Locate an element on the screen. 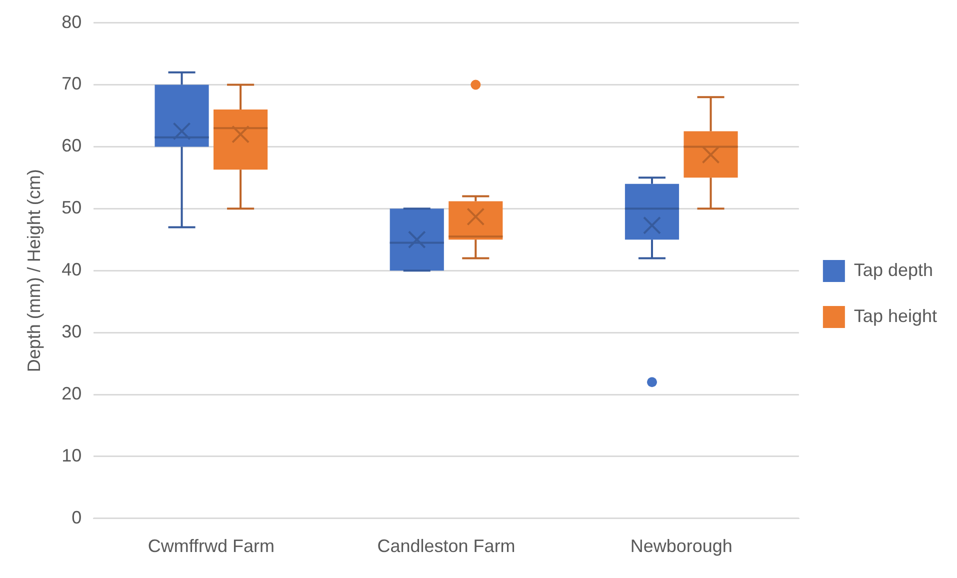  y-tick-label: 80 is located at coordinates (72, 22).